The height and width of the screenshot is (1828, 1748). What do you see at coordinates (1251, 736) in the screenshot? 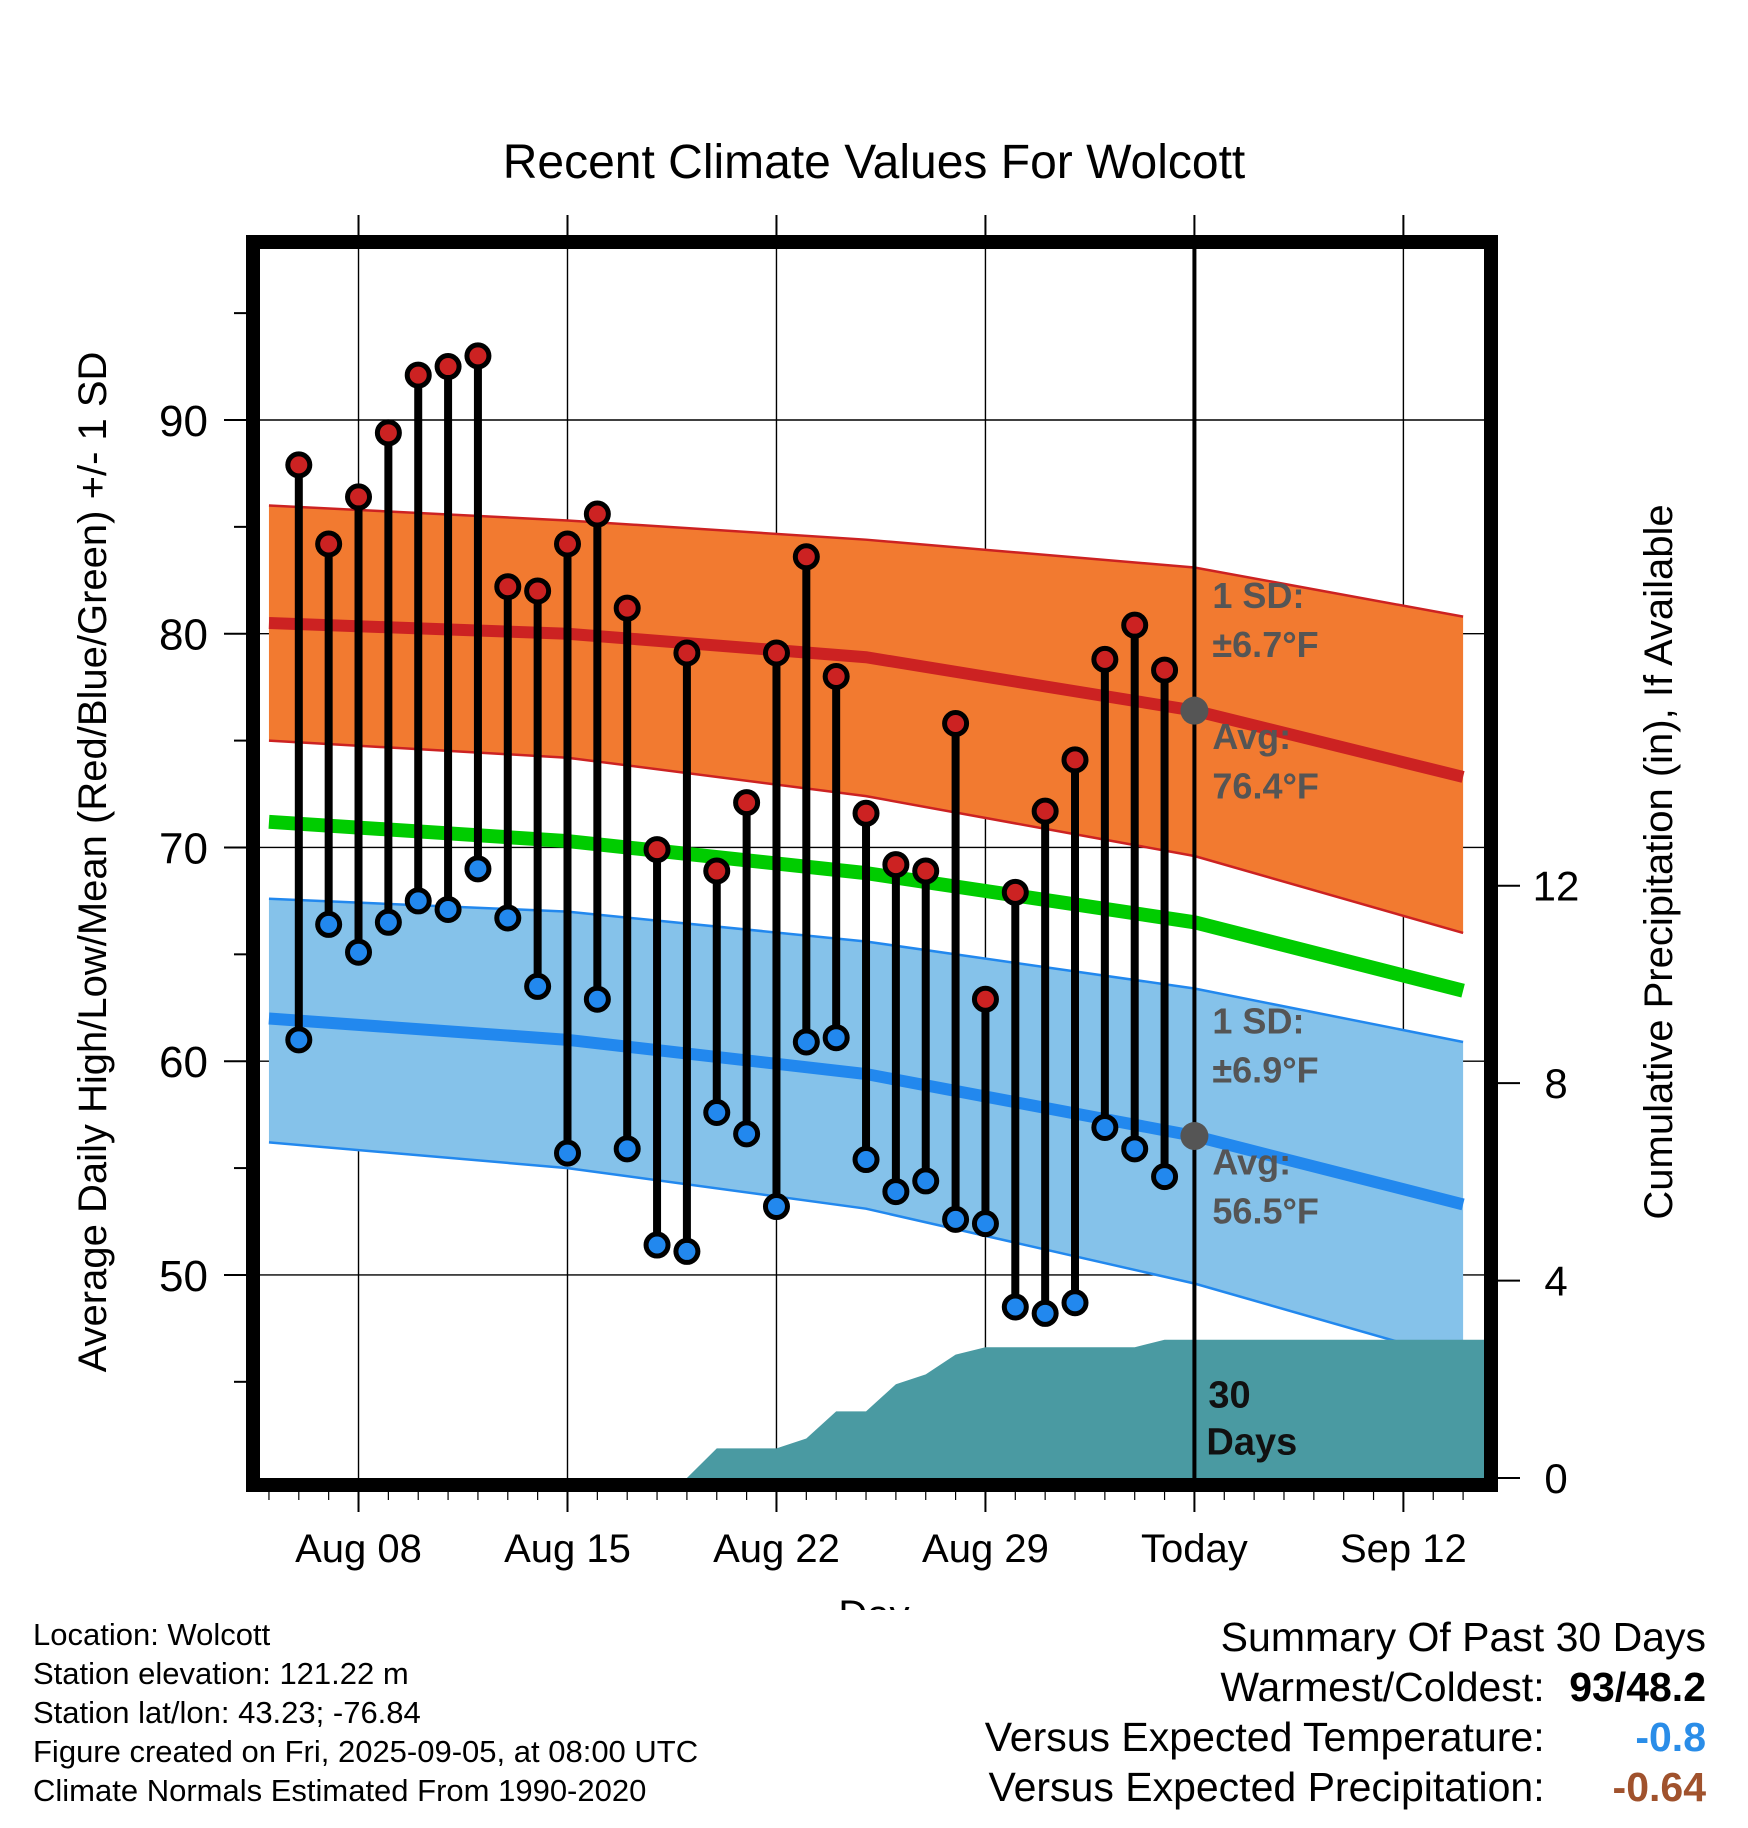
I see `high-avg-label: Avg:` at bounding box center [1251, 736].